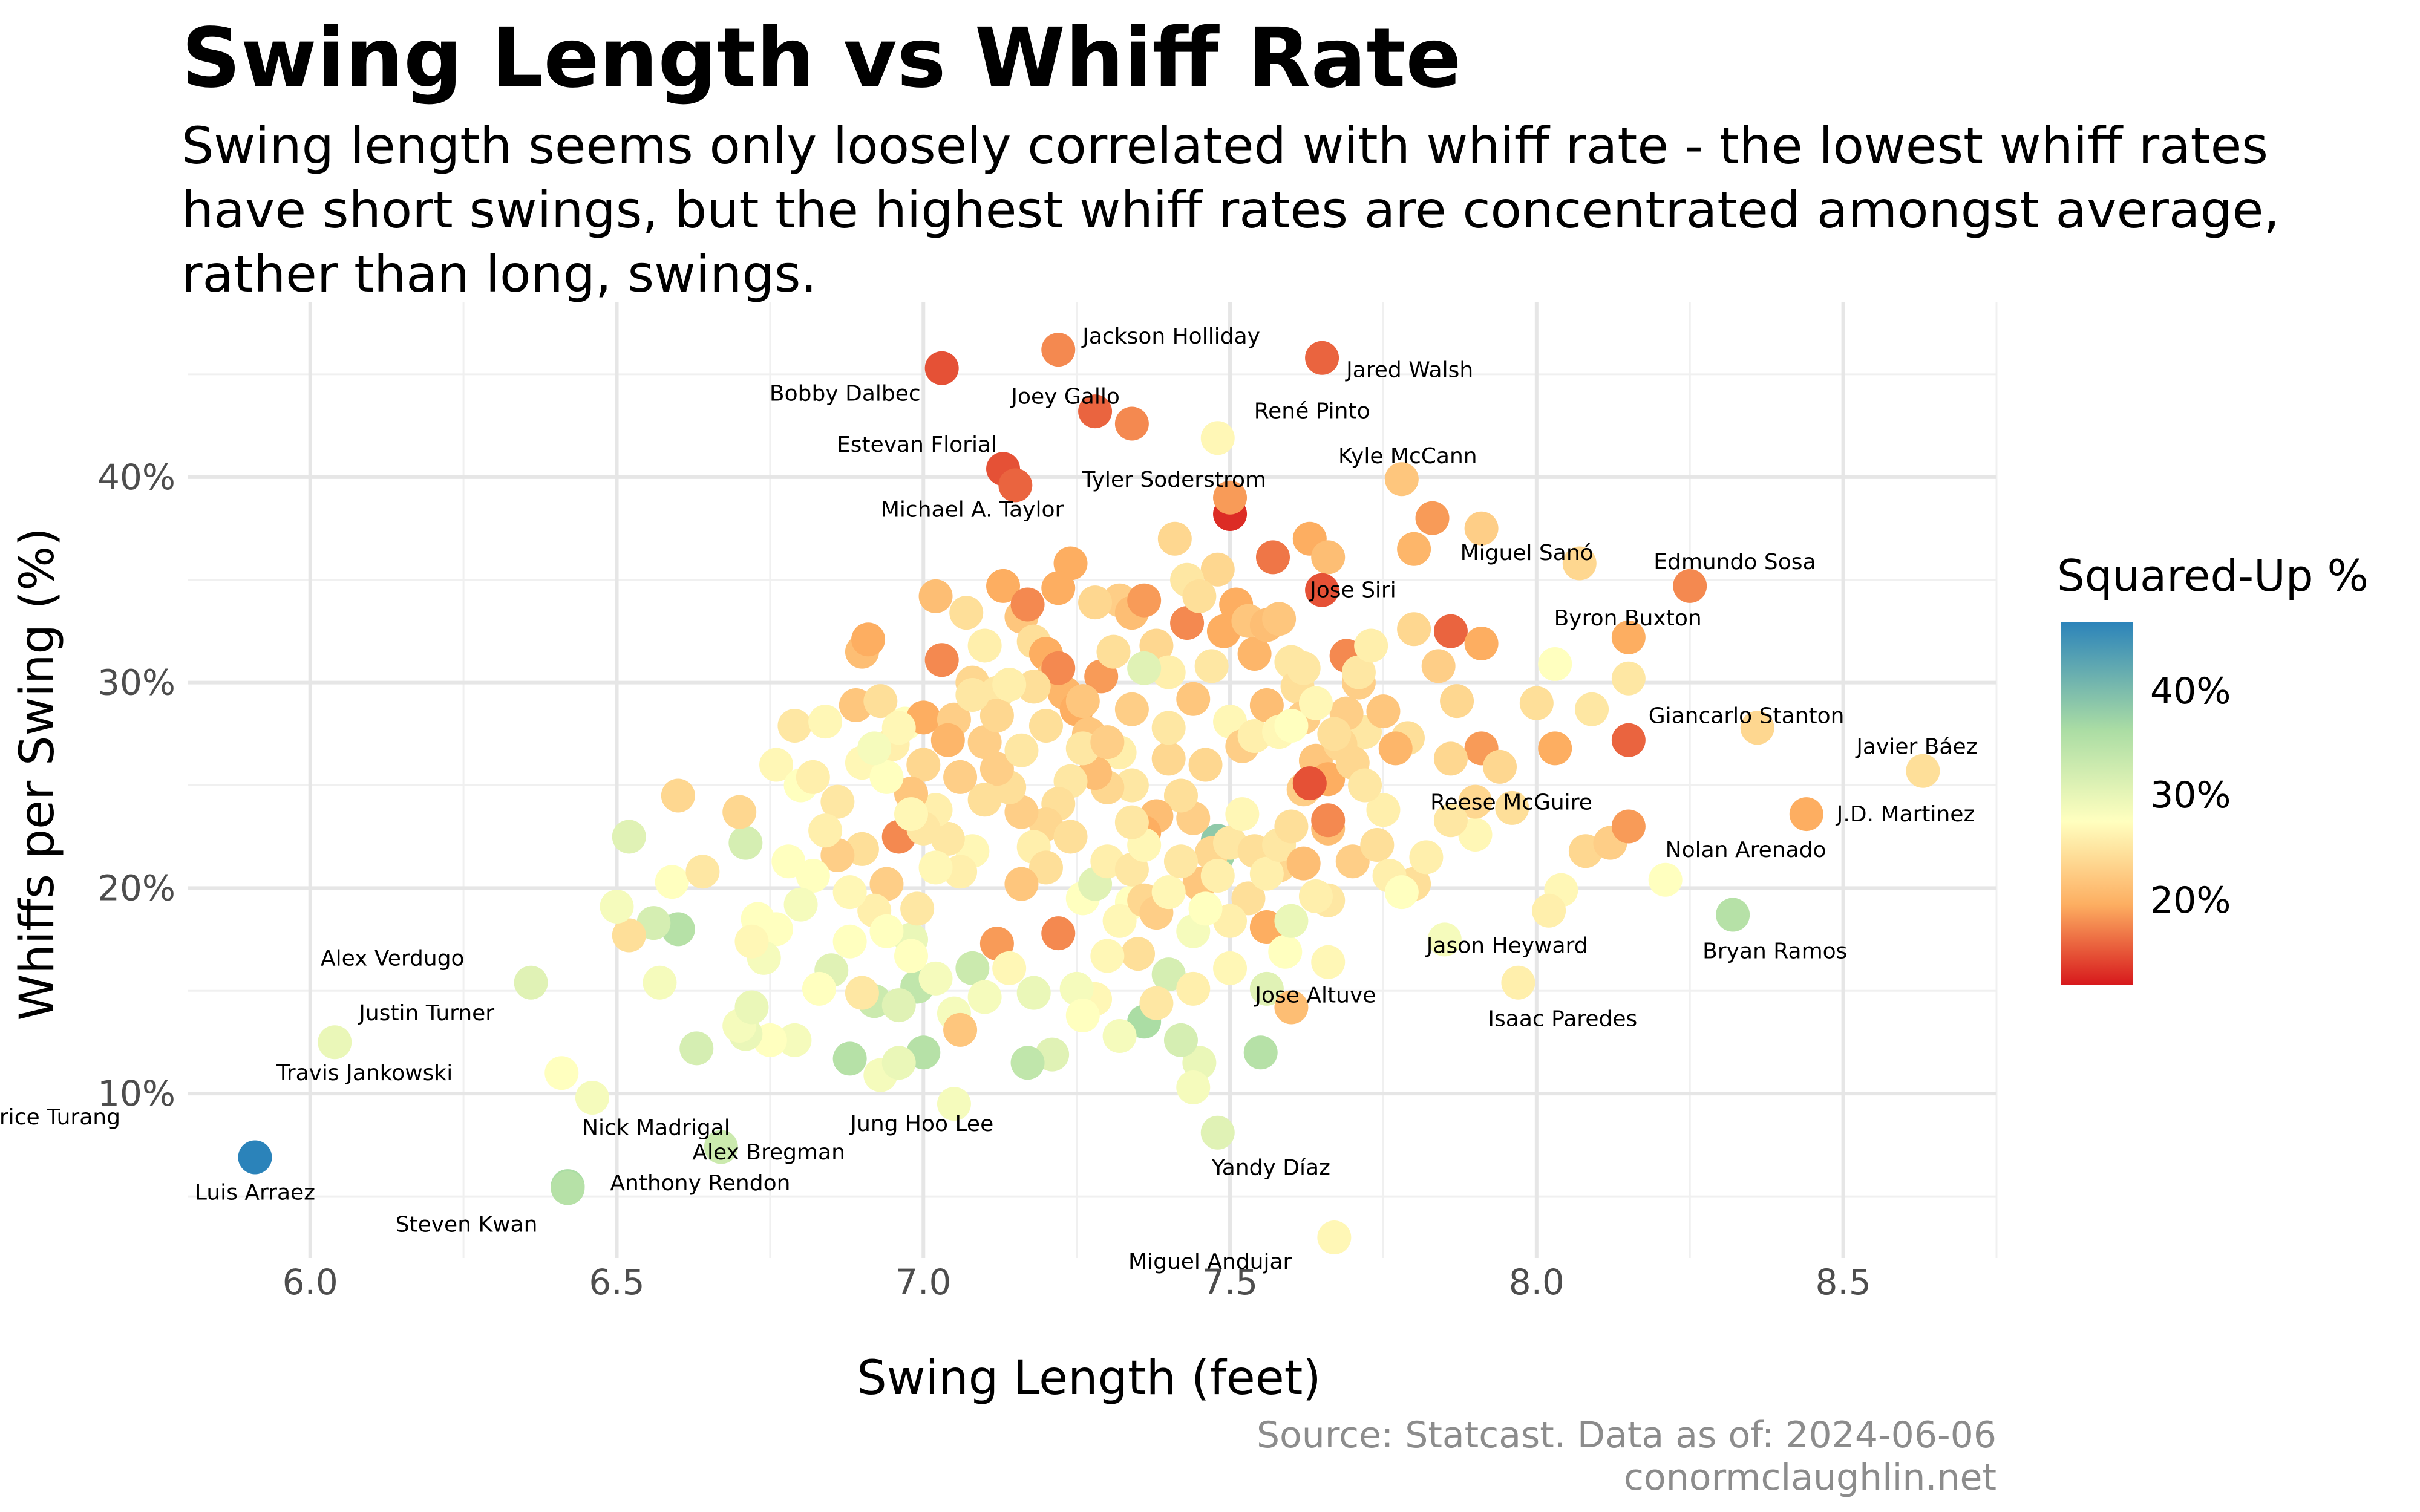 This screenshot has height=1512, width=2420. I want to click on point-label: René Pinto, so click(1312, 411).